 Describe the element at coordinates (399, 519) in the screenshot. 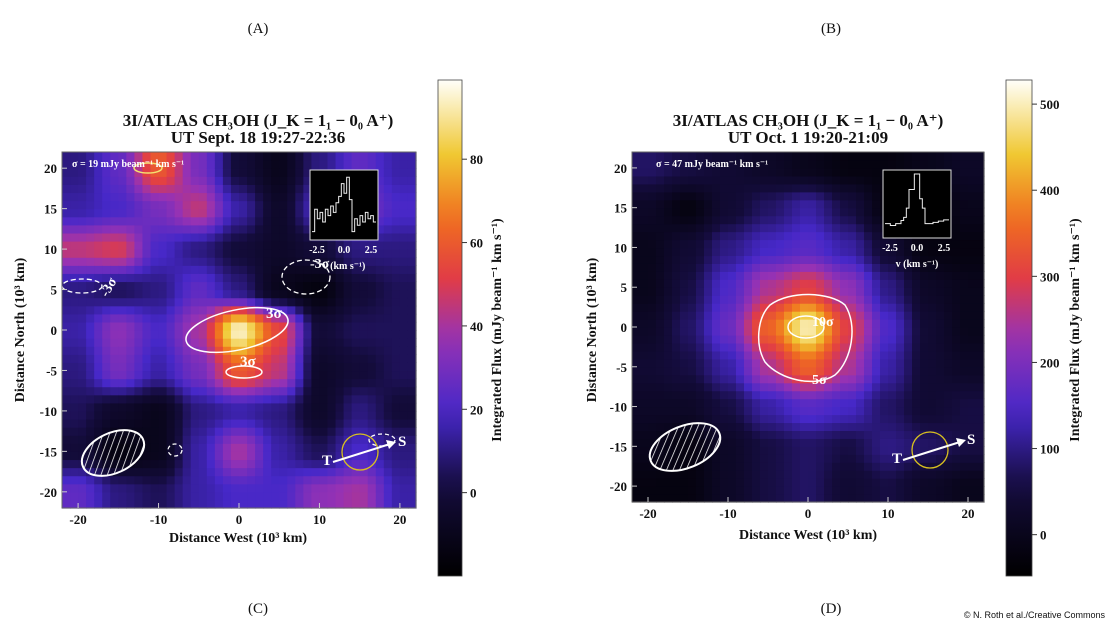

I see `x-tick-label: 20` at that location.